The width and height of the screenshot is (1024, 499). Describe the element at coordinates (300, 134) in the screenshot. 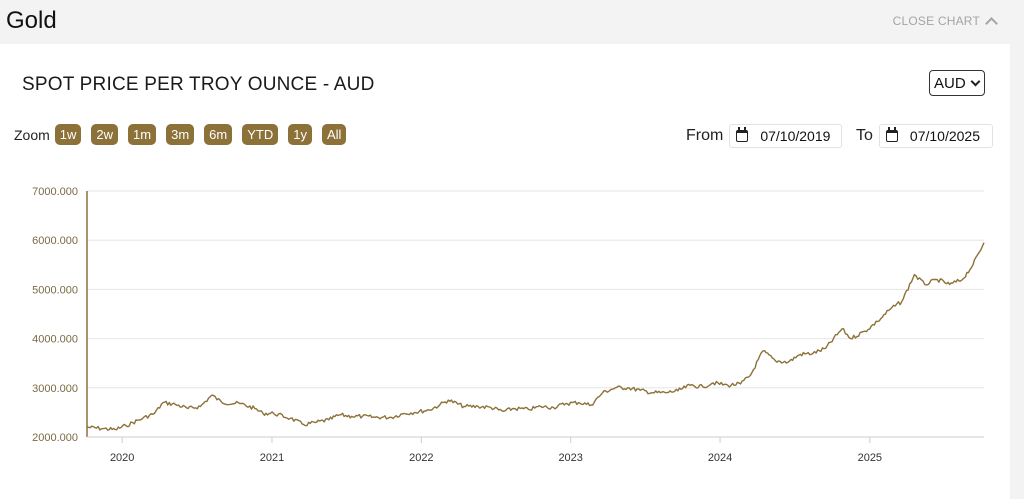

I see `zoom-1y-button: 1y` at that location.